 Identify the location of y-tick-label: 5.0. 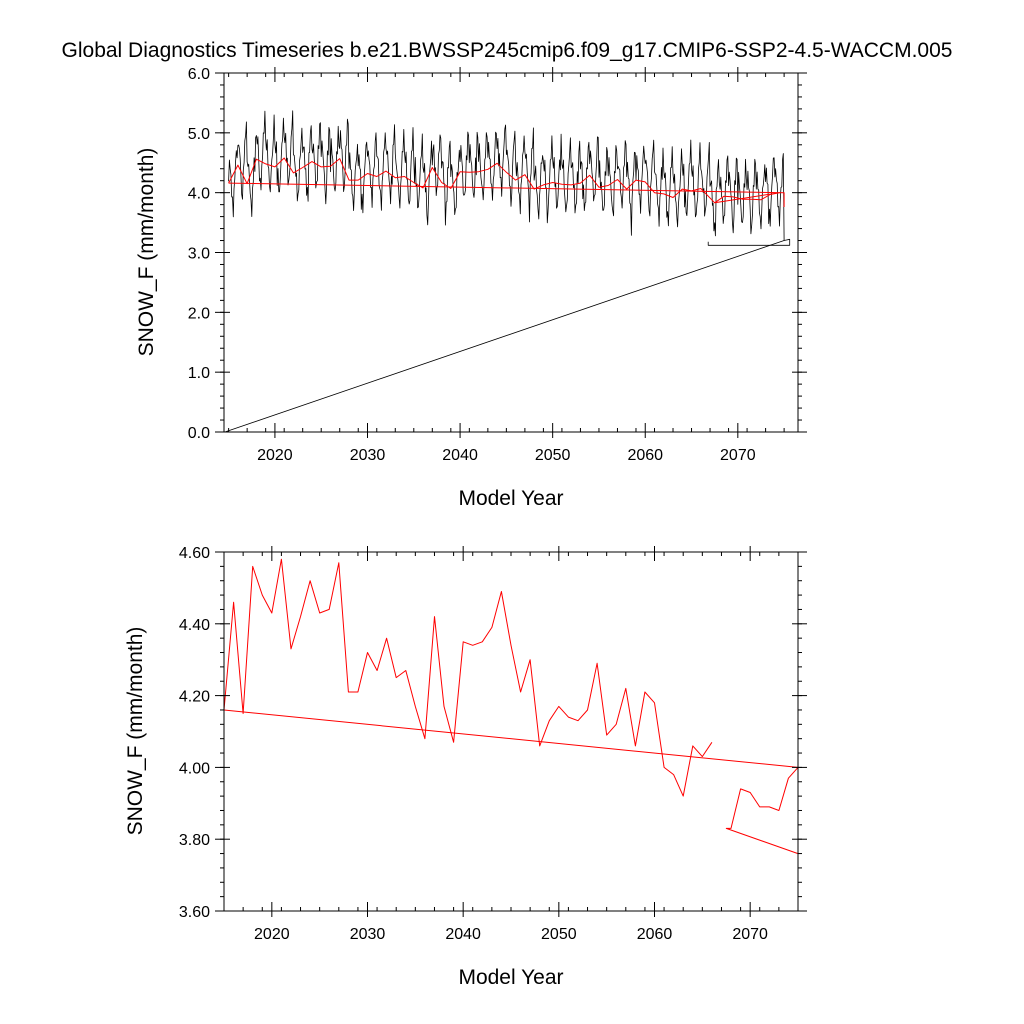
(199, 134).